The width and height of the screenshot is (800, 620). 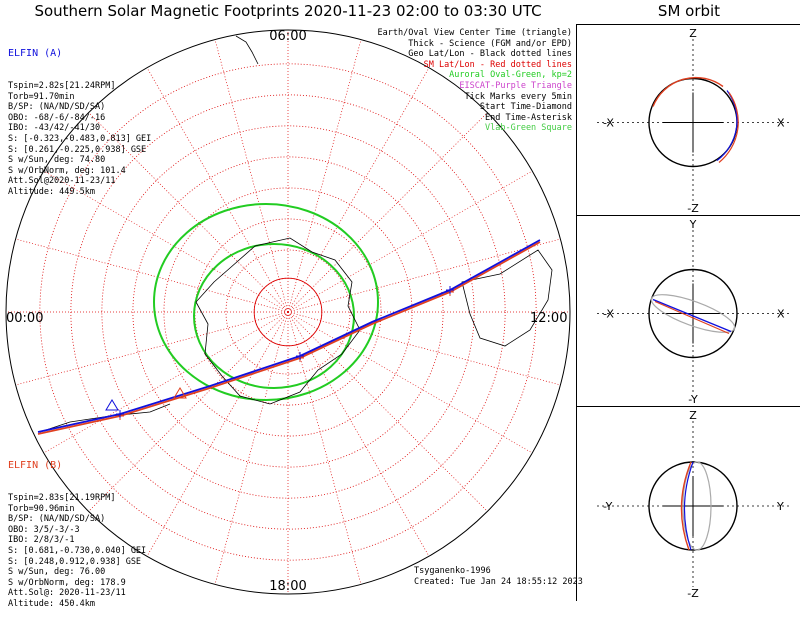 I want to click on elfin-a-line-9: Att.Sol@2020-11-23/11, so click(x=62, y=181).